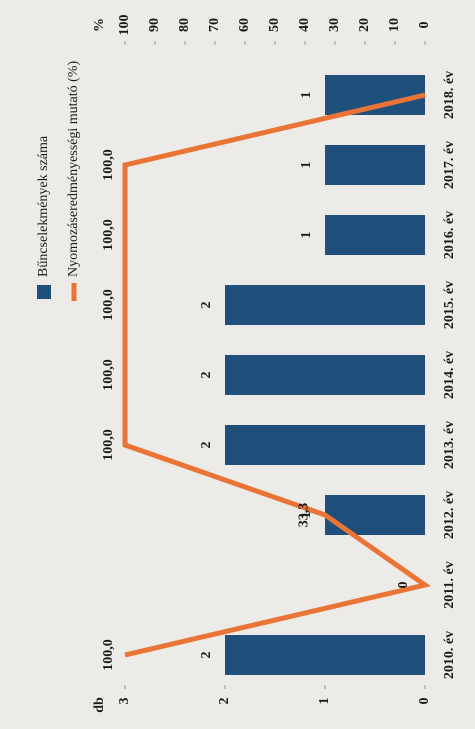 The image size is (475, 729). What do you see at coordinates (99, 705) in the screenshot?
I see `y-axis-title: db` at bounding box center [99, 705].